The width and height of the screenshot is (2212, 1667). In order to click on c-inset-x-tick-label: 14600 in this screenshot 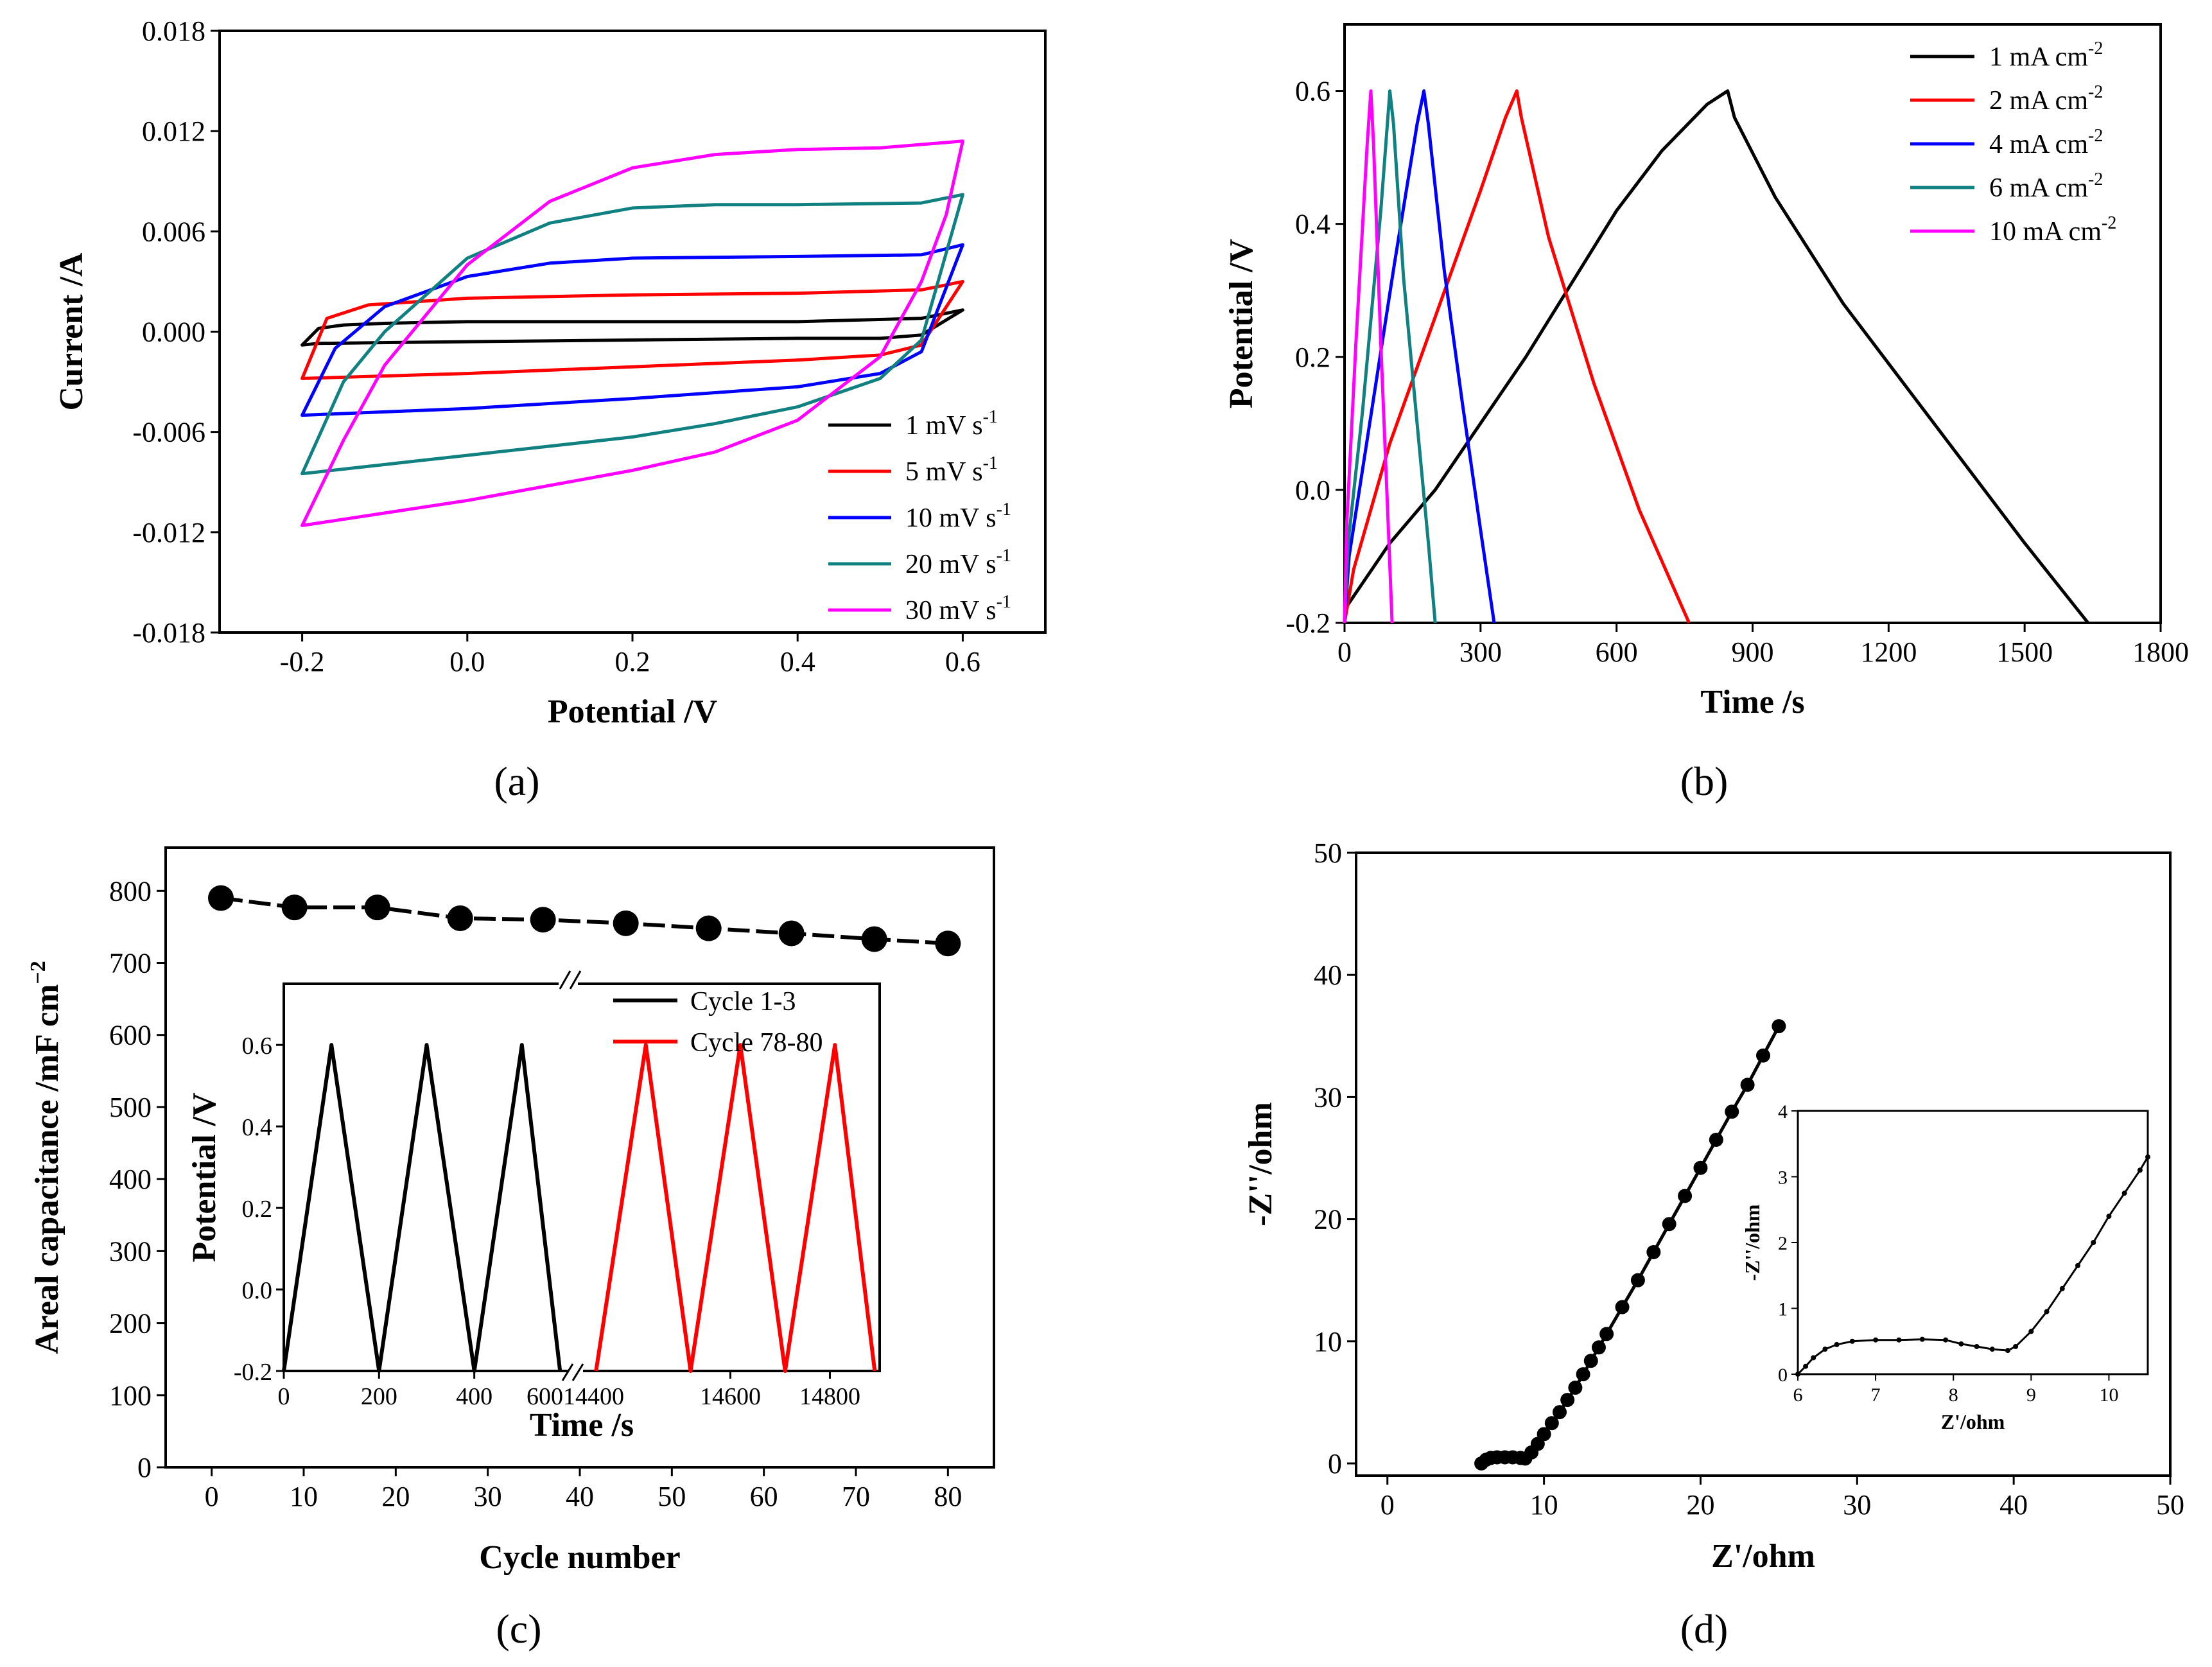, I will do `click(730, 1396)`.